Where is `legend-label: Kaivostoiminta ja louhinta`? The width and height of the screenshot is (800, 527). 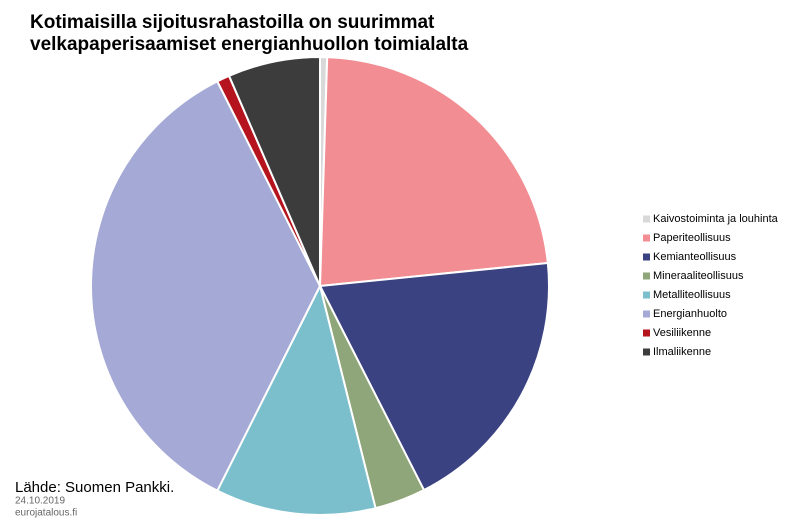 legend-label: Kaivostoiminta ja louhinta is located at coordinates (716, 219).